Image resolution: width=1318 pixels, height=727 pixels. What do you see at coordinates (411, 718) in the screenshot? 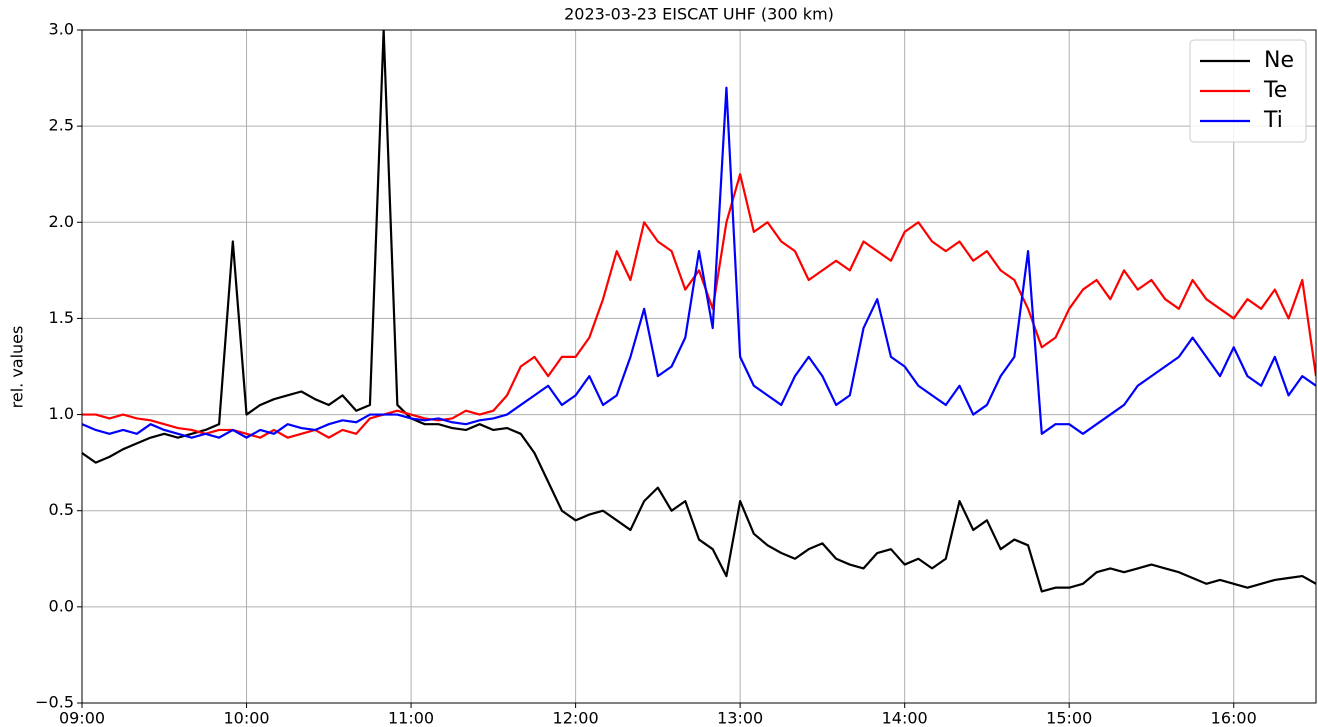
I see `x-tick-label: 11:00` at bounding box center [411, 718].